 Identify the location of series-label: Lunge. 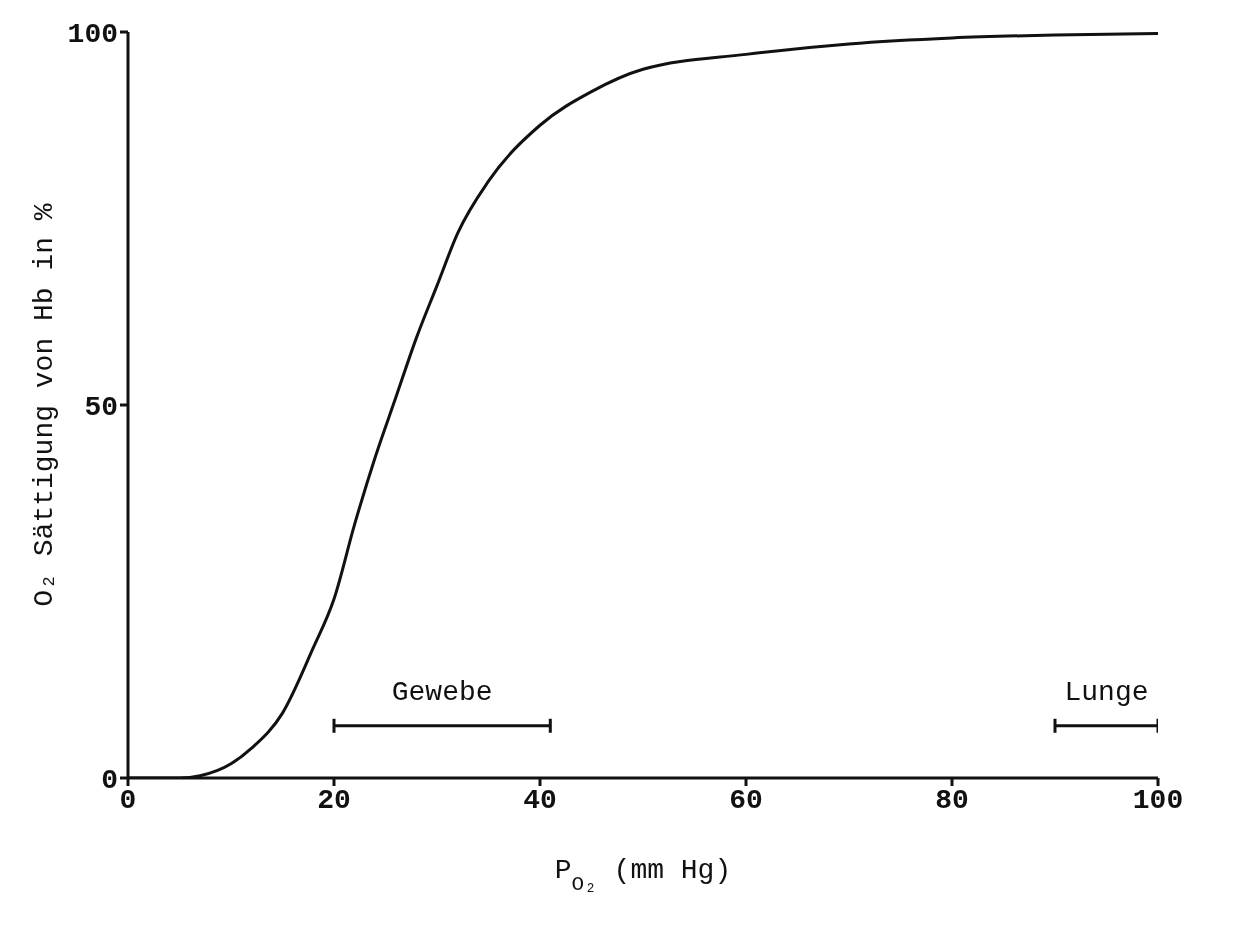
(1106, 692).